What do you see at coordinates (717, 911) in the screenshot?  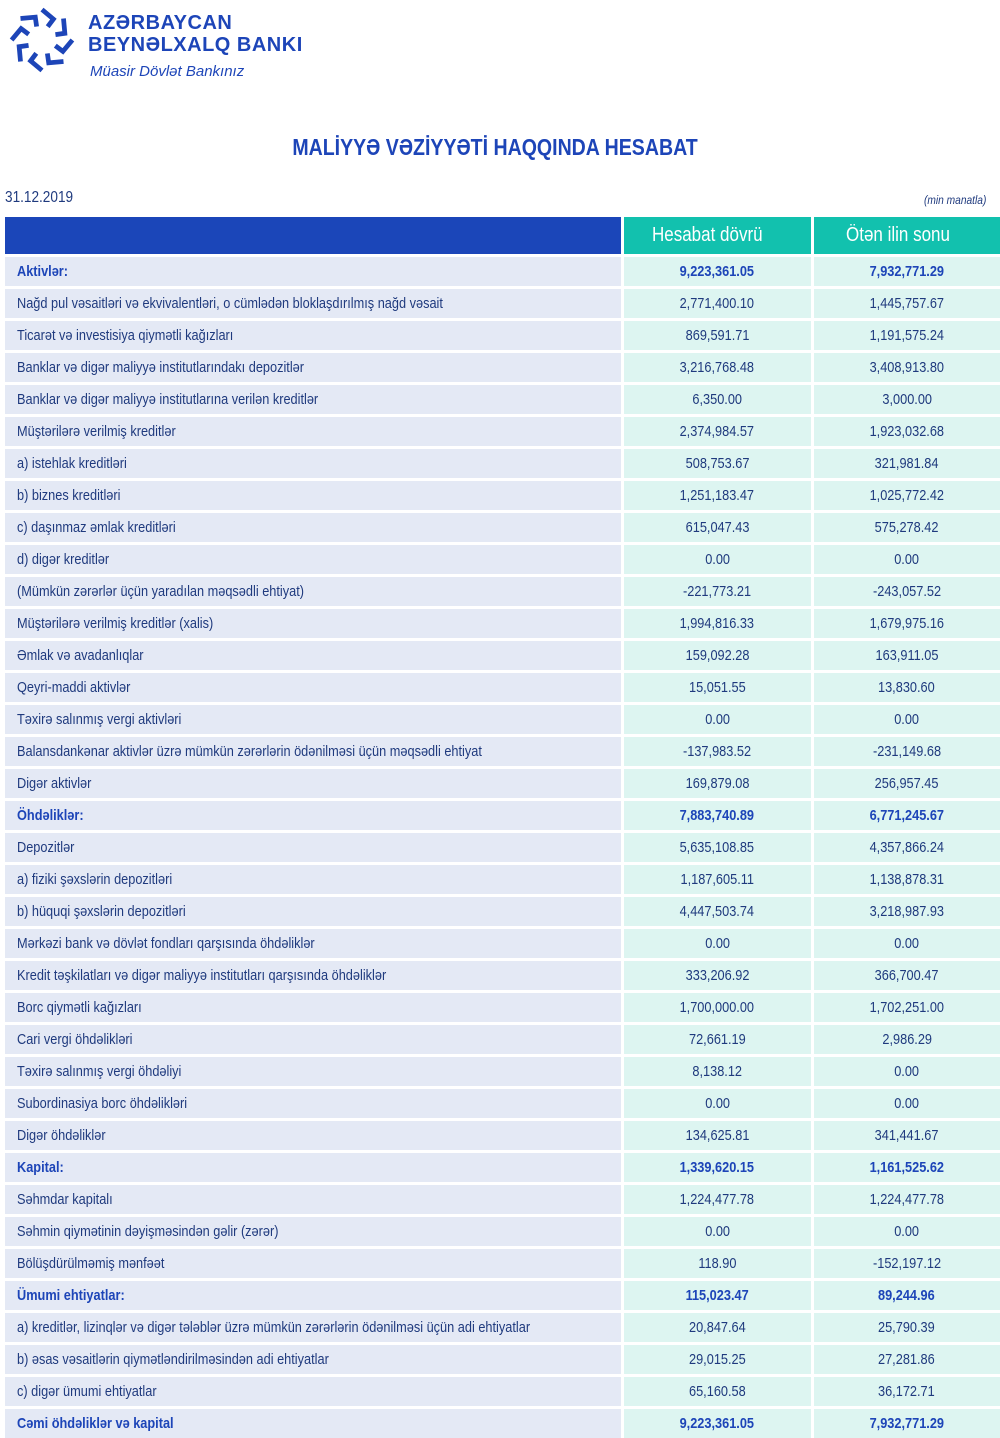 I see `value-current-cell: 4,447,503.74` at bounding box center [717, 911].